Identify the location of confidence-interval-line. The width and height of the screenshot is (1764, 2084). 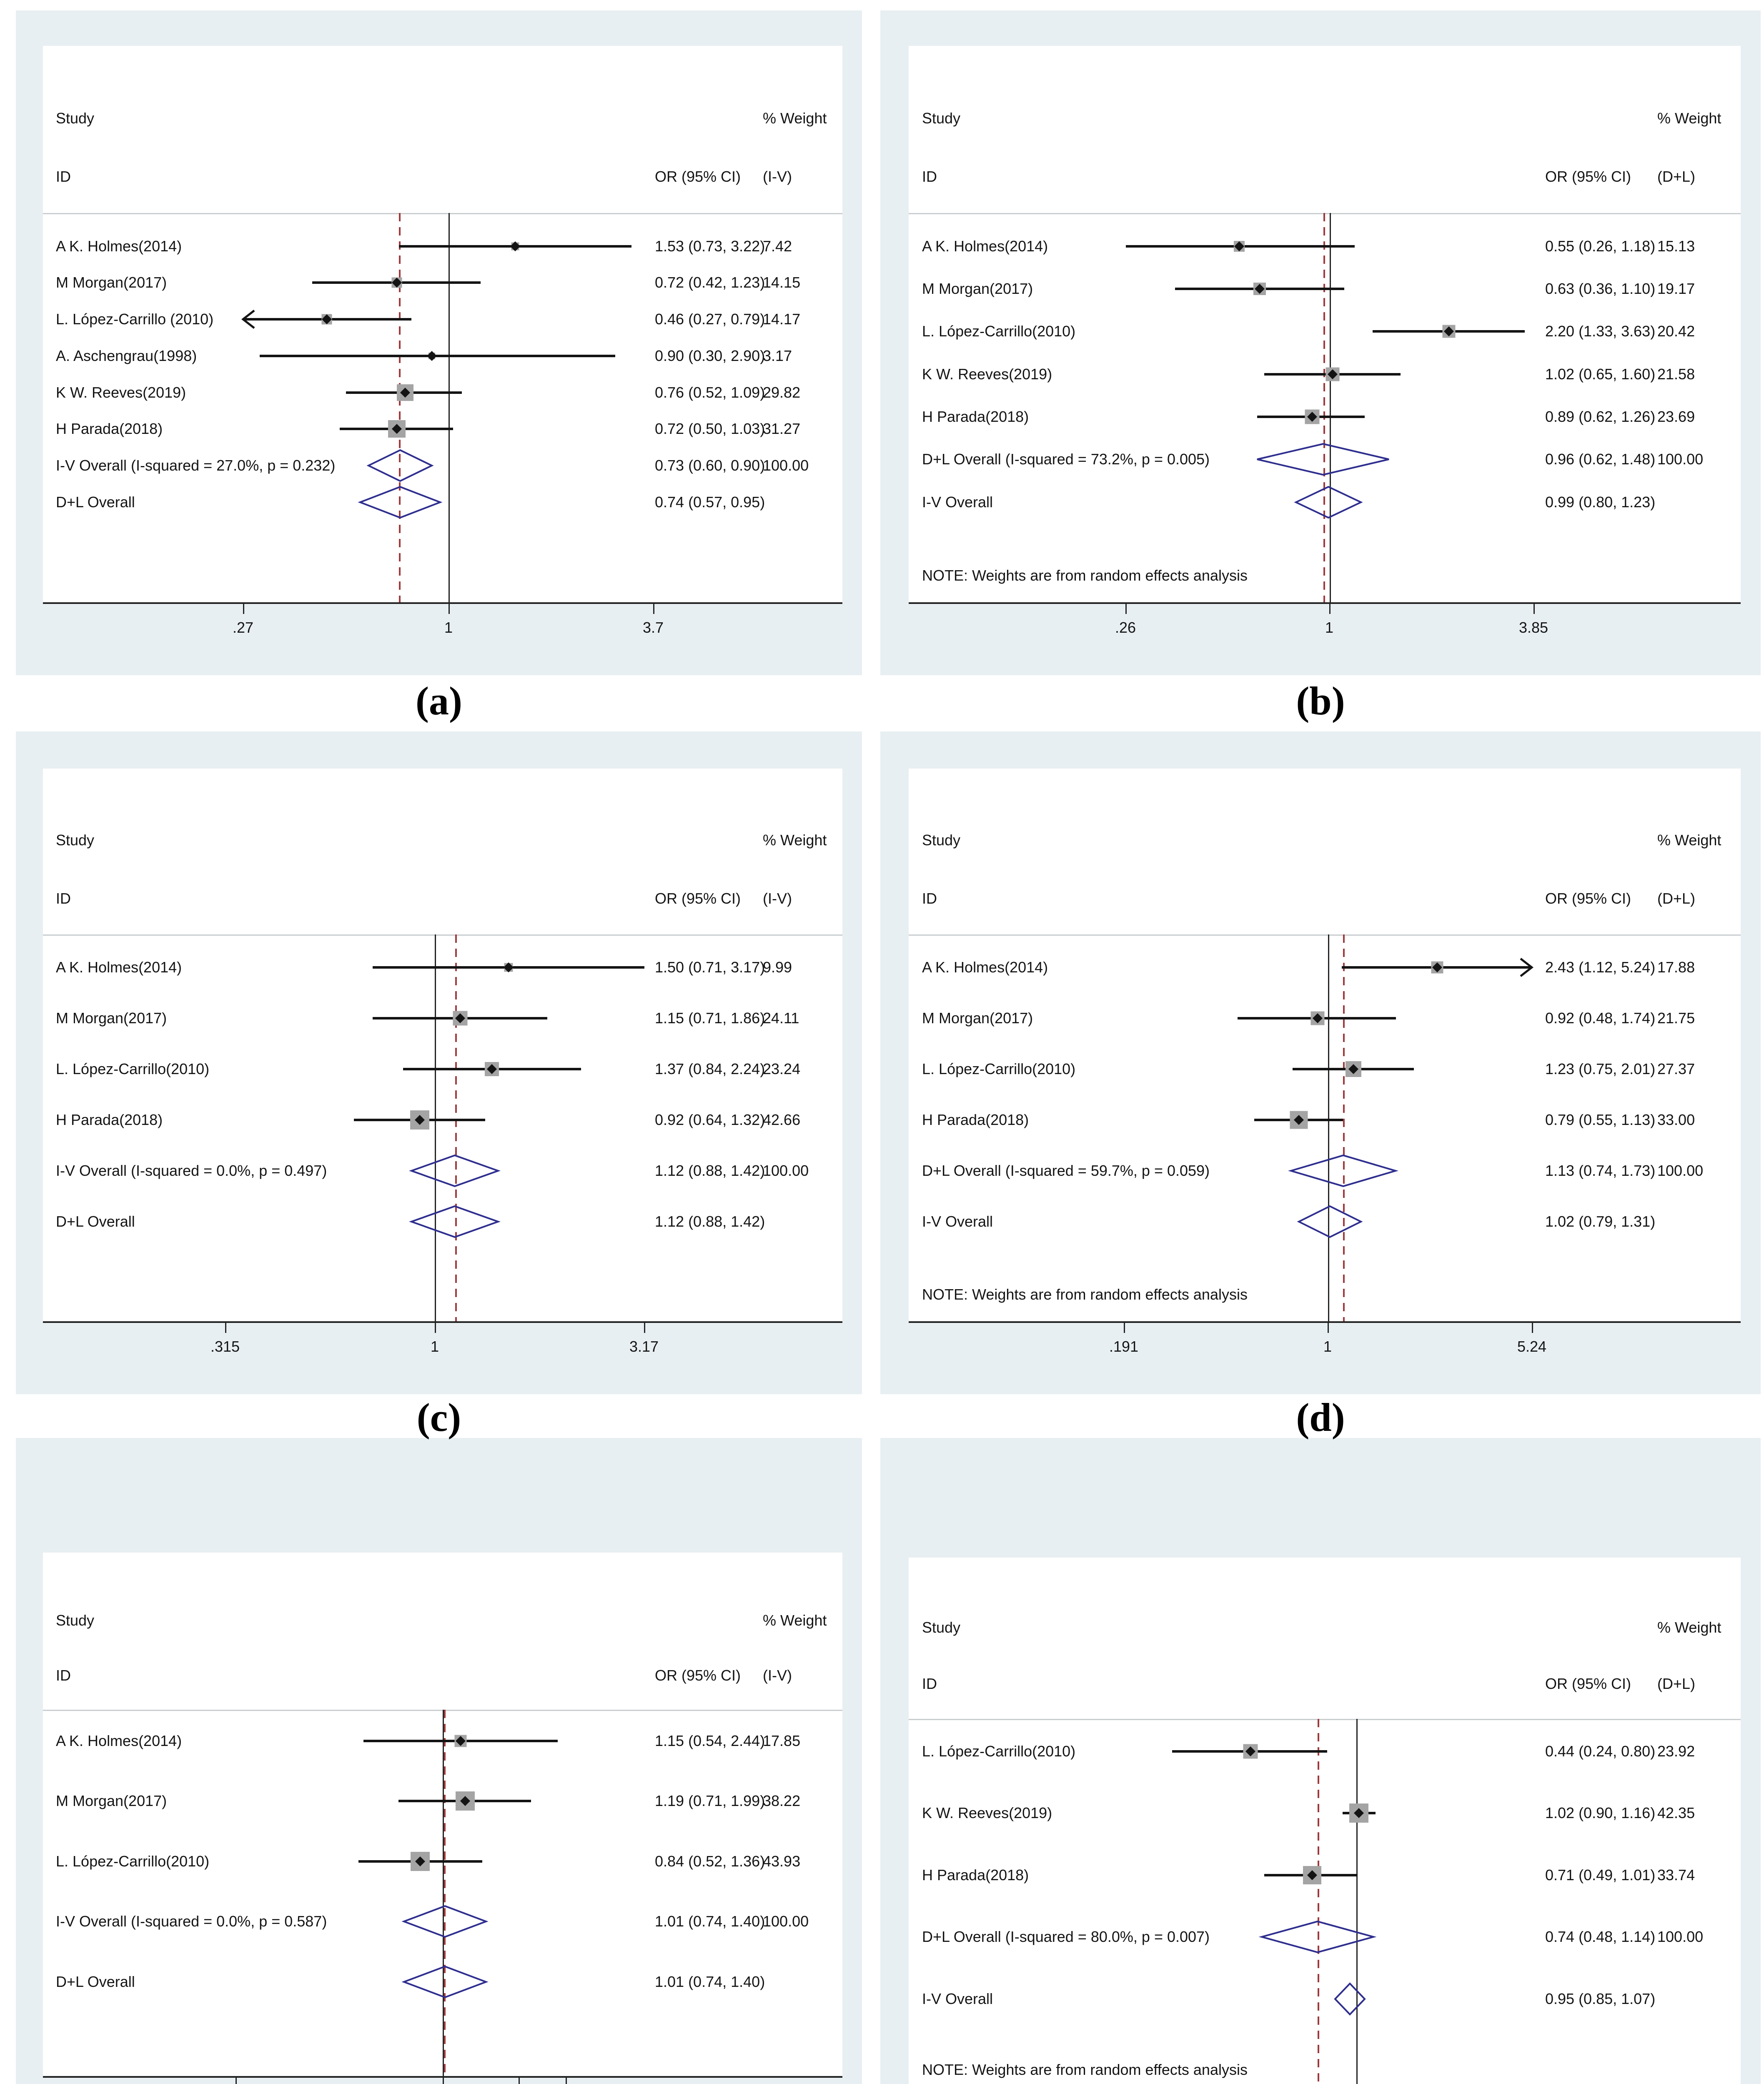
(437, 356).